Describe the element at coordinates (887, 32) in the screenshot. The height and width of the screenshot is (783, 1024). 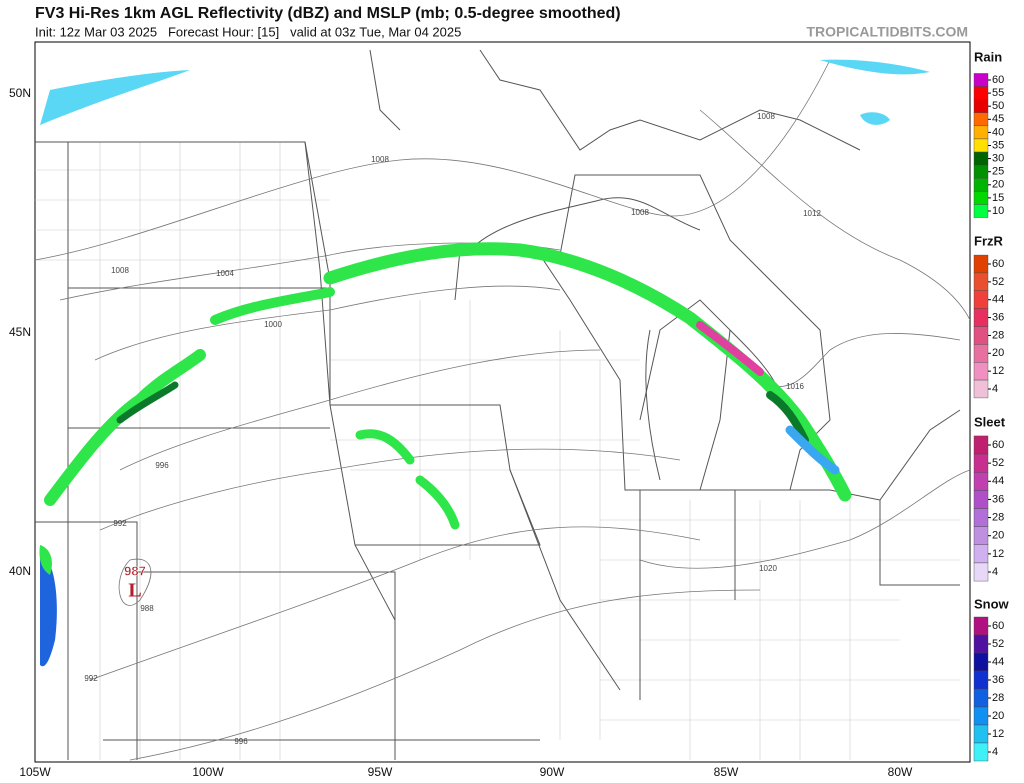
I see `site-credit: TROPICALTIDBITS.COM` at that location.